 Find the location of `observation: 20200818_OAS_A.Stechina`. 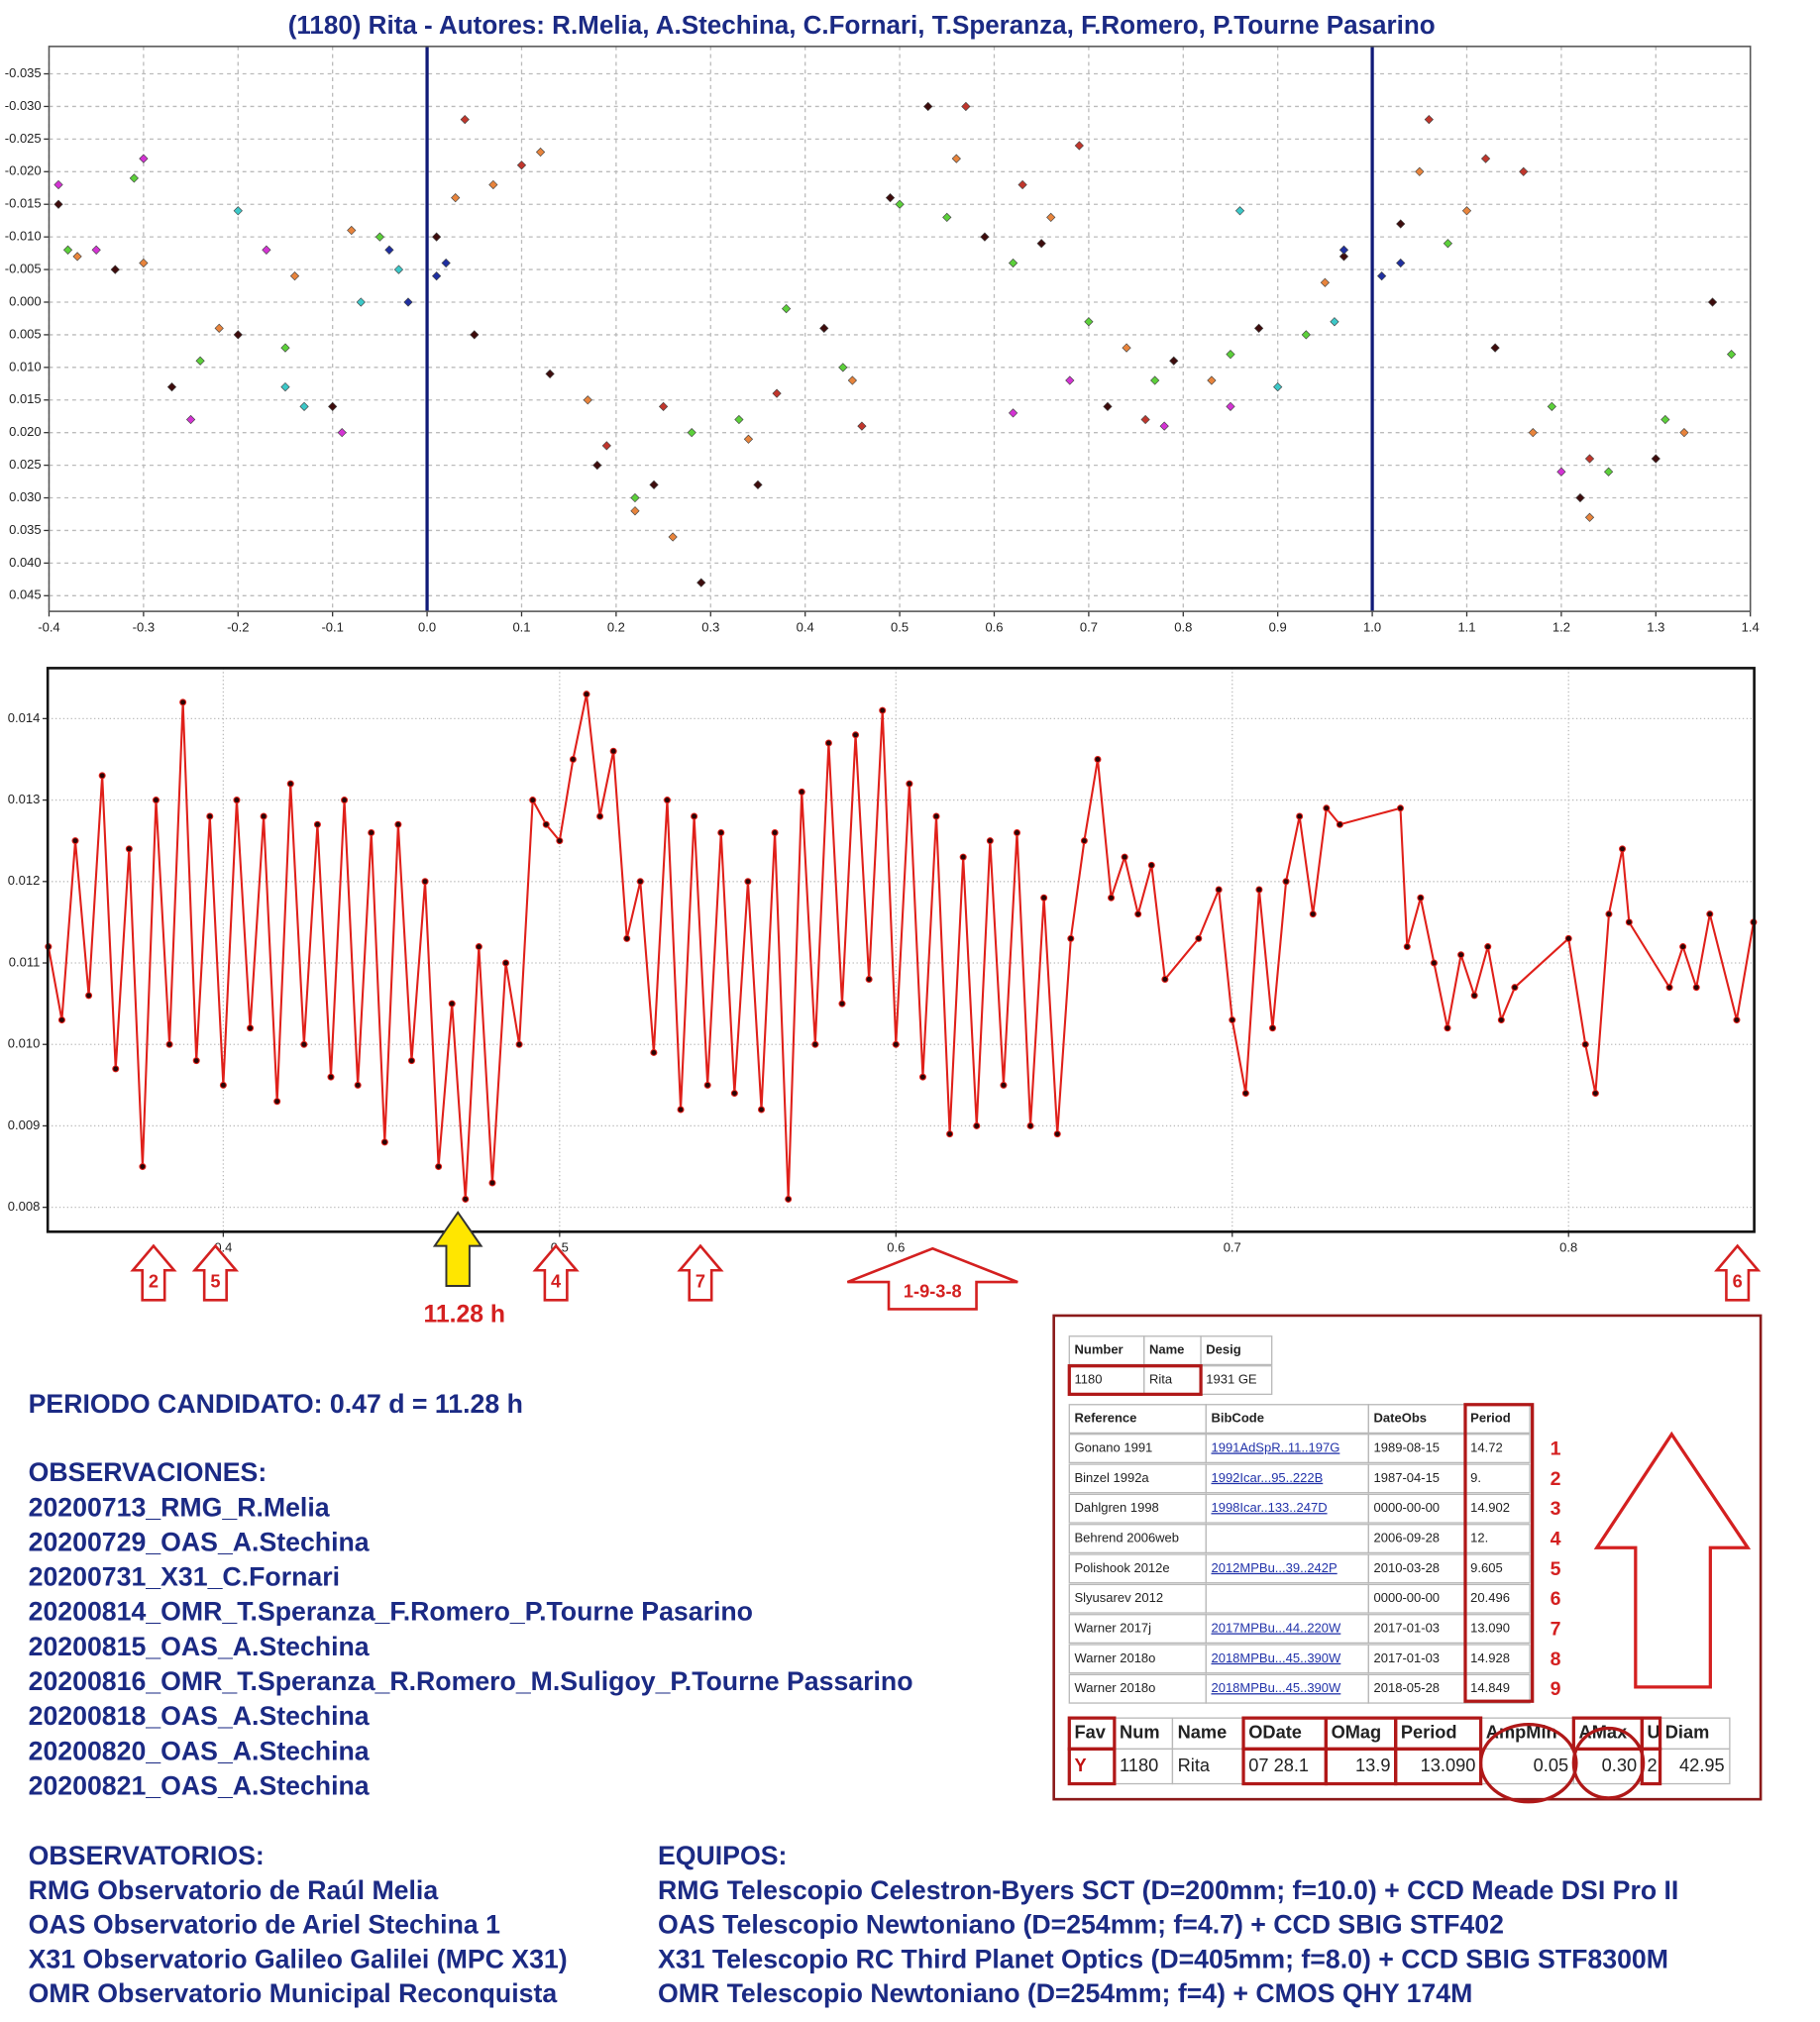

observation: 20200818_OAS_A.Stechina is located at coordinates (199, 1716).